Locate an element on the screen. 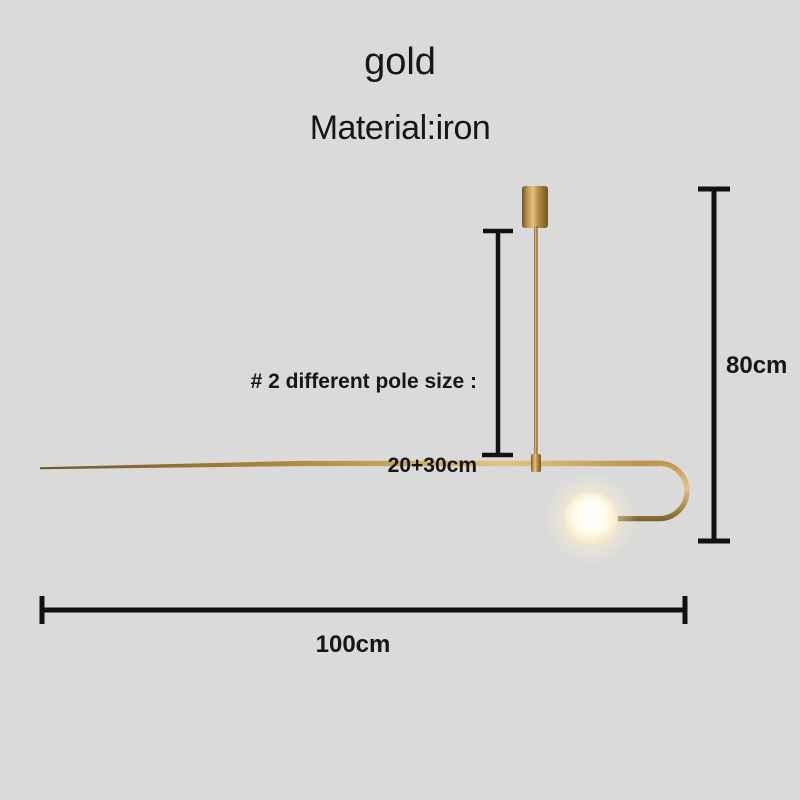 The height and width of the screenshot is (800, 800). pendant-rod is located at coordinates (536, 342).